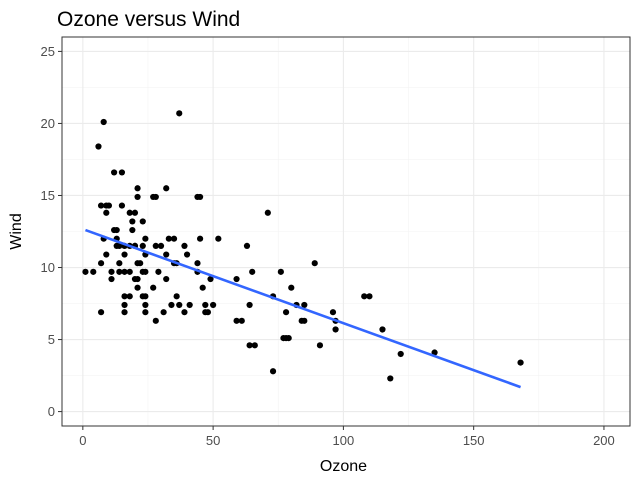  What do you see at coordinates (474, 440) in the screenshot?
I see `x-tick-label: 150` at bounding box center [474, 440].